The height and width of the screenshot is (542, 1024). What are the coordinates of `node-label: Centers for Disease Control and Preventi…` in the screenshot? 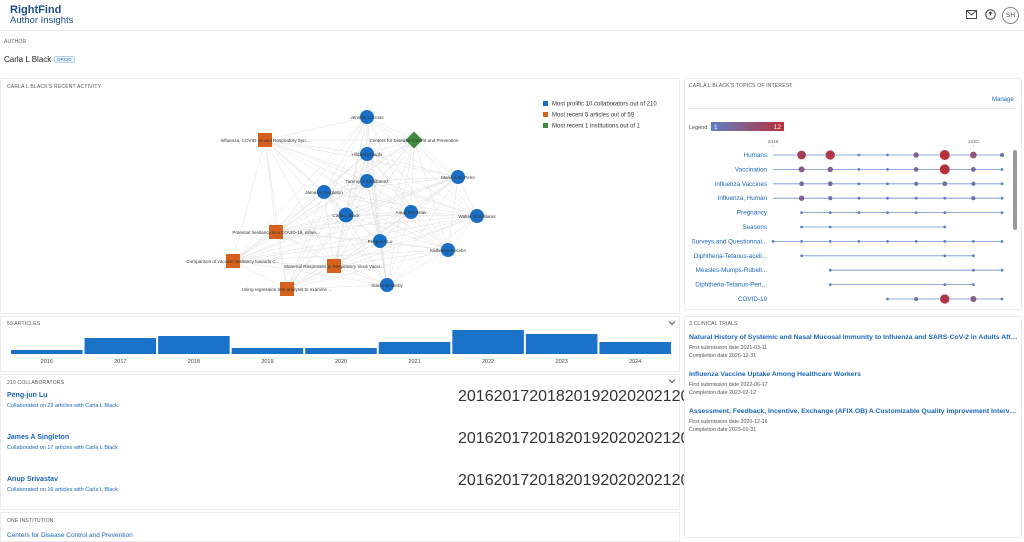 It's located at (414, 140).